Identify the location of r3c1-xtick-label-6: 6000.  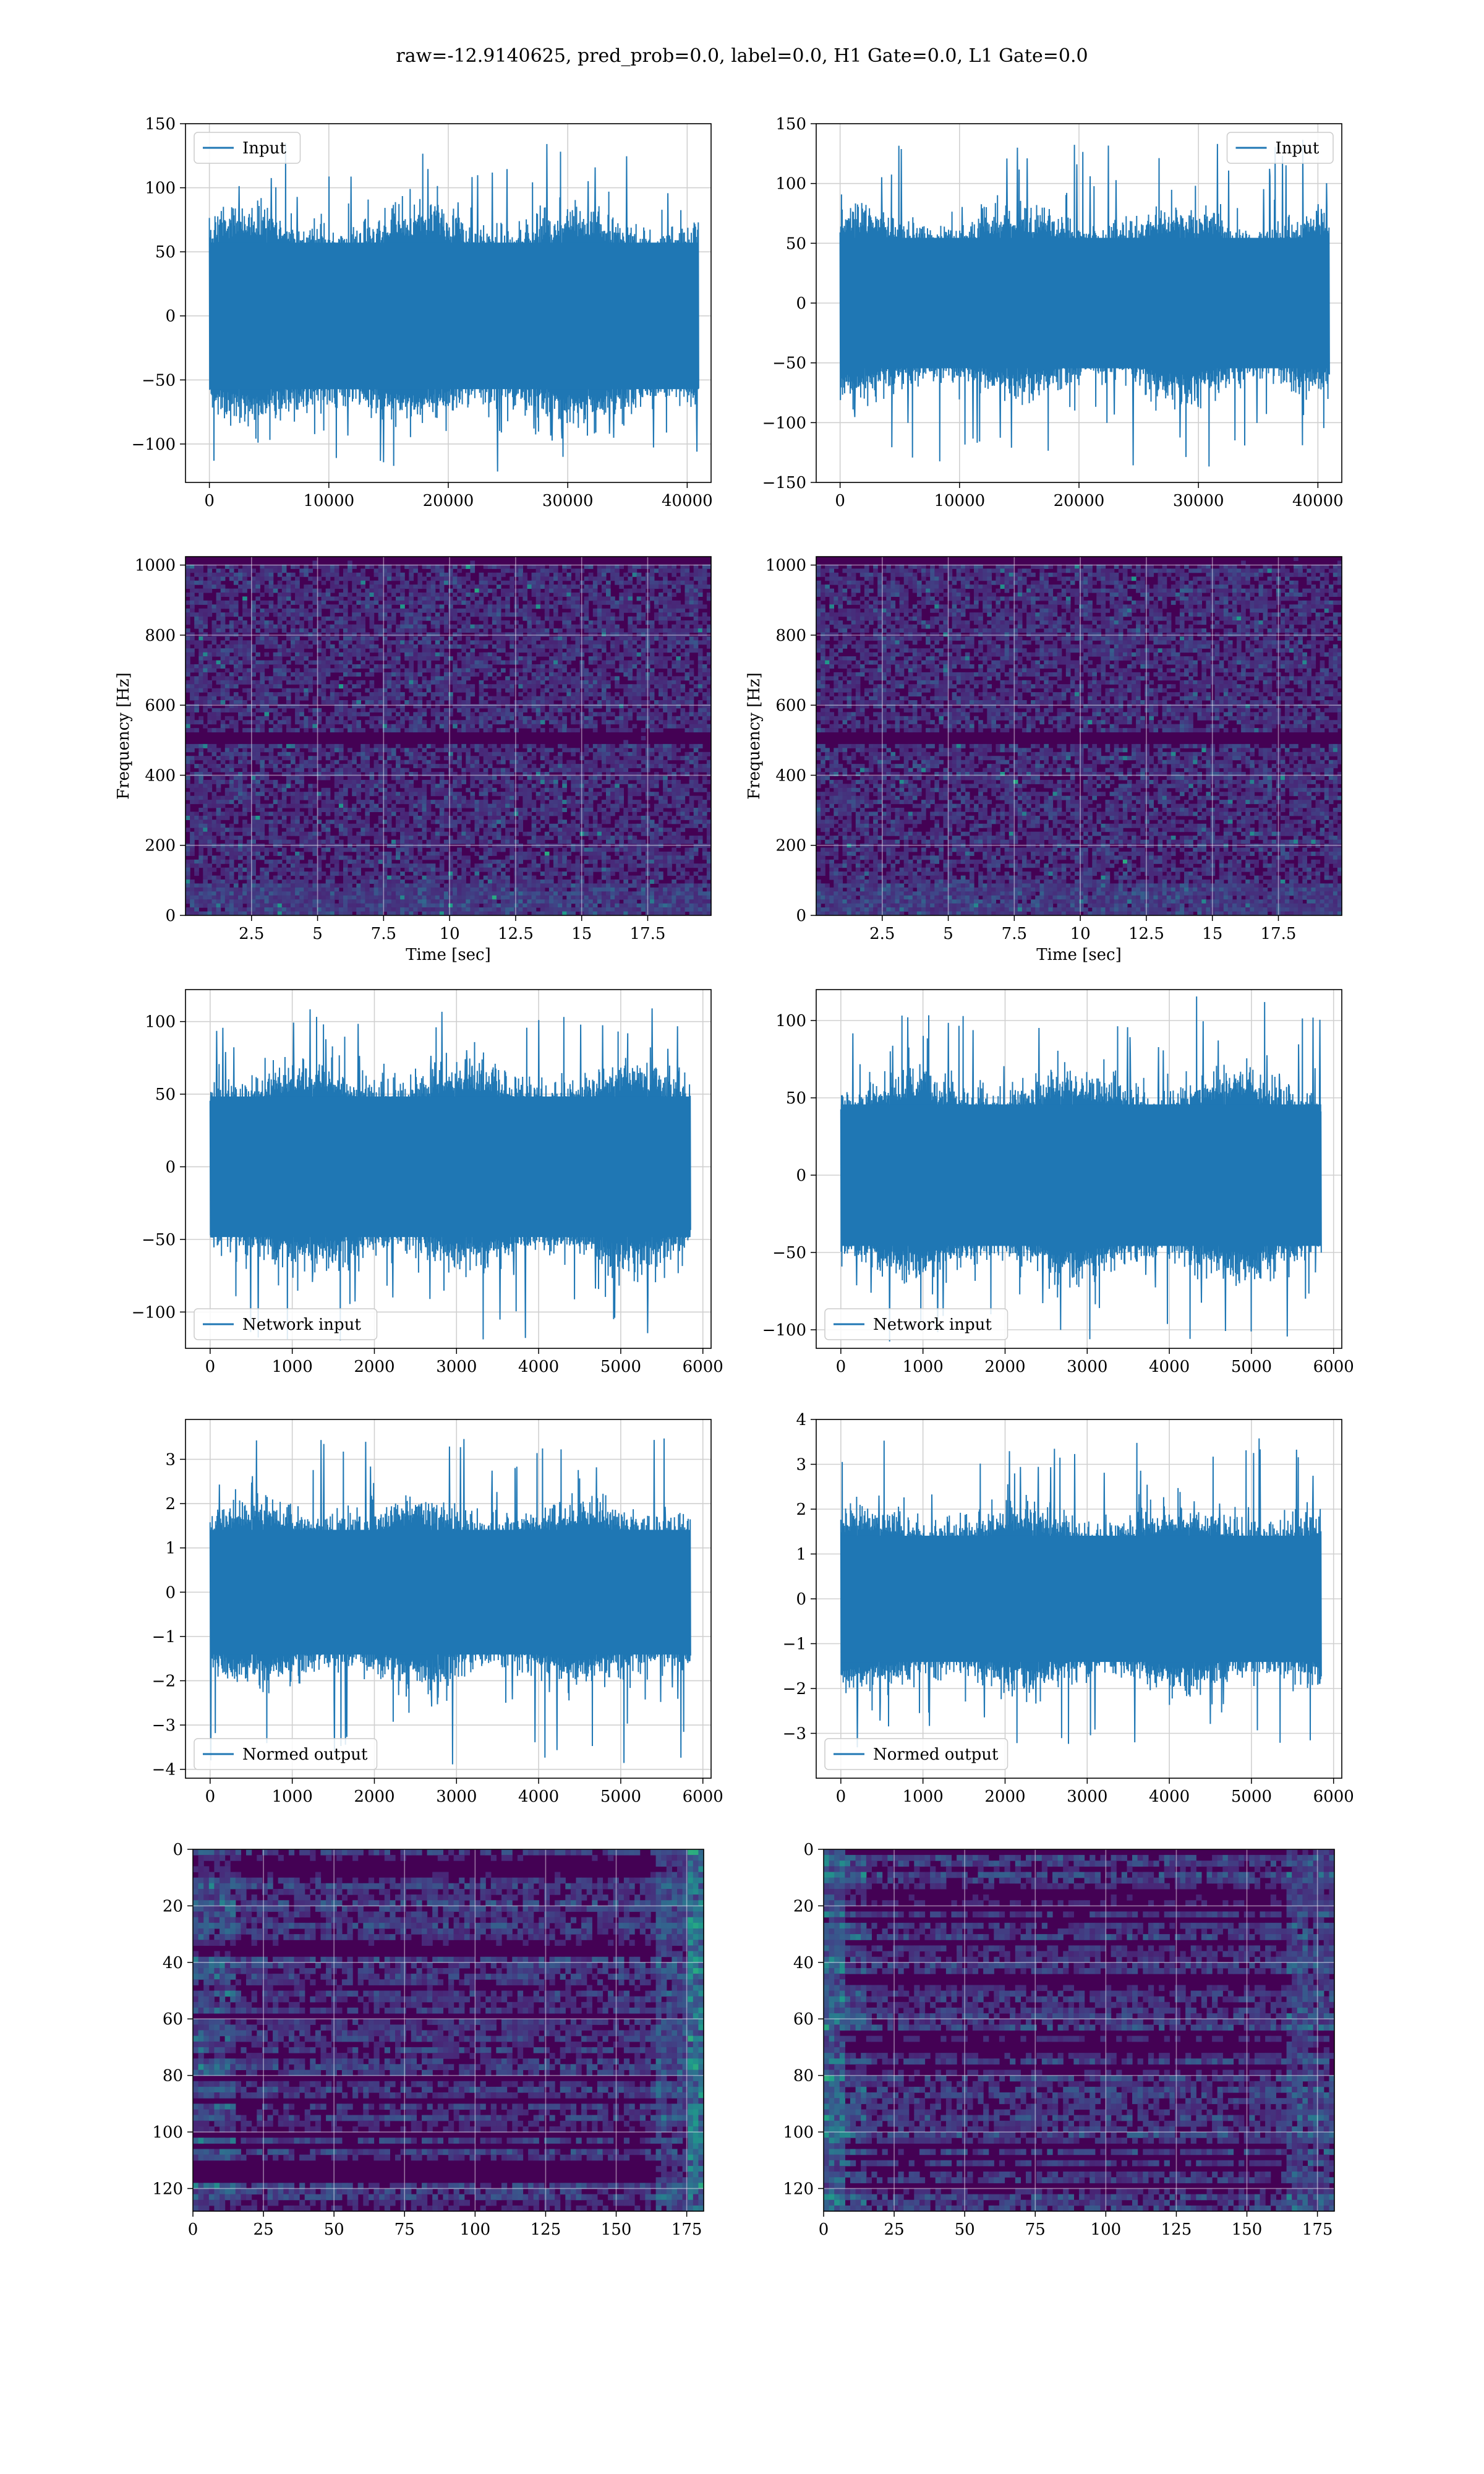
(703, 1367).